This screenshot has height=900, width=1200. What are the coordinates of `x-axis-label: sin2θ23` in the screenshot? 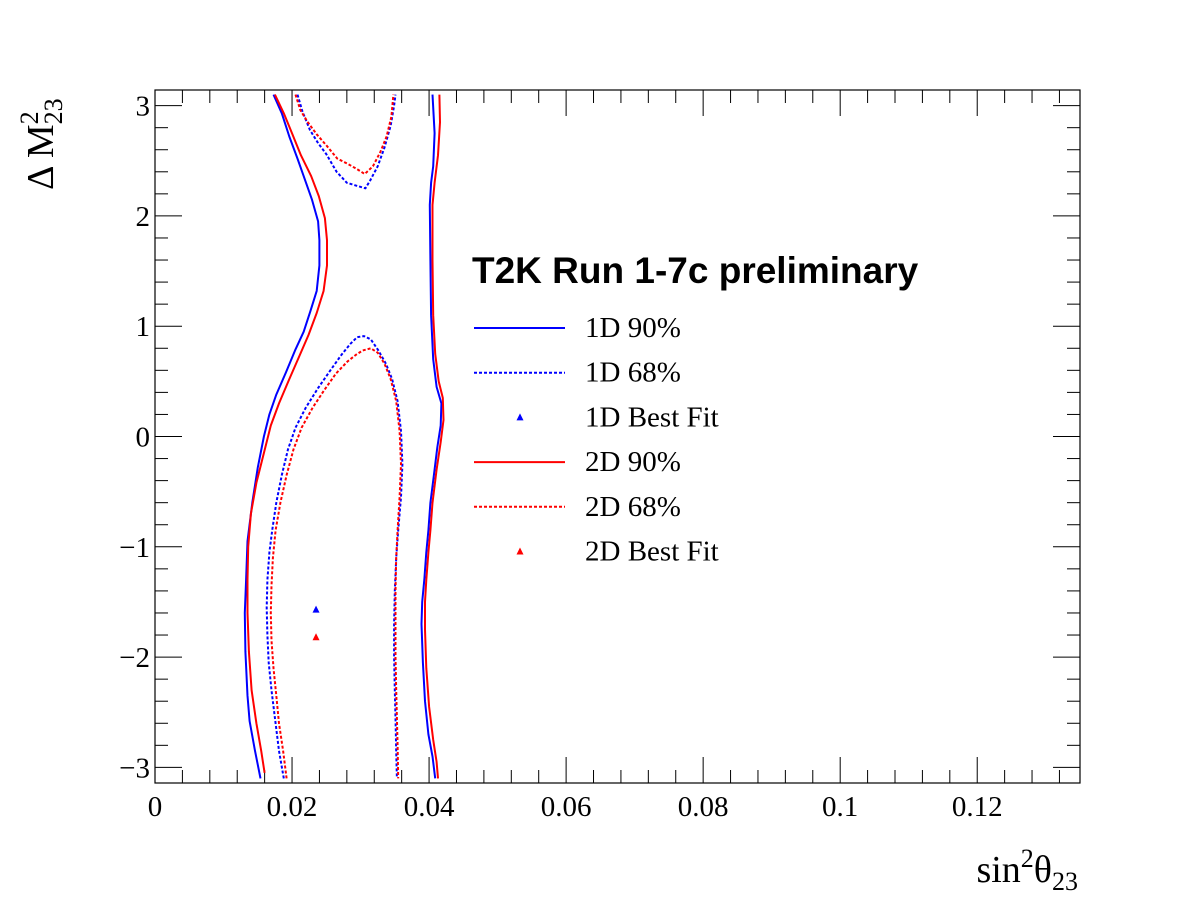 It's located at (1027, 870).